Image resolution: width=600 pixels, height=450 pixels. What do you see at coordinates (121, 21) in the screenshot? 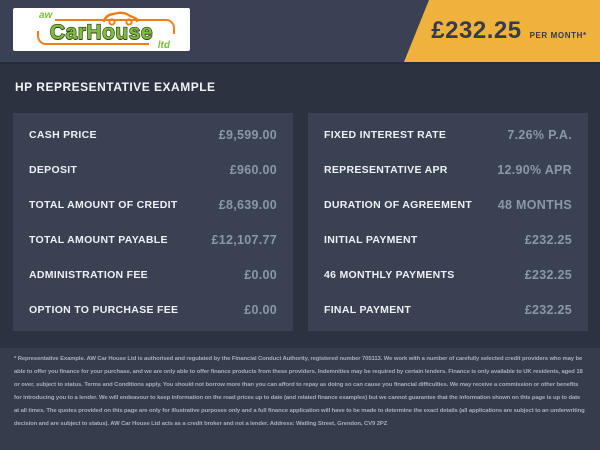
I see `car-icon` at bounding box center [121, 21].